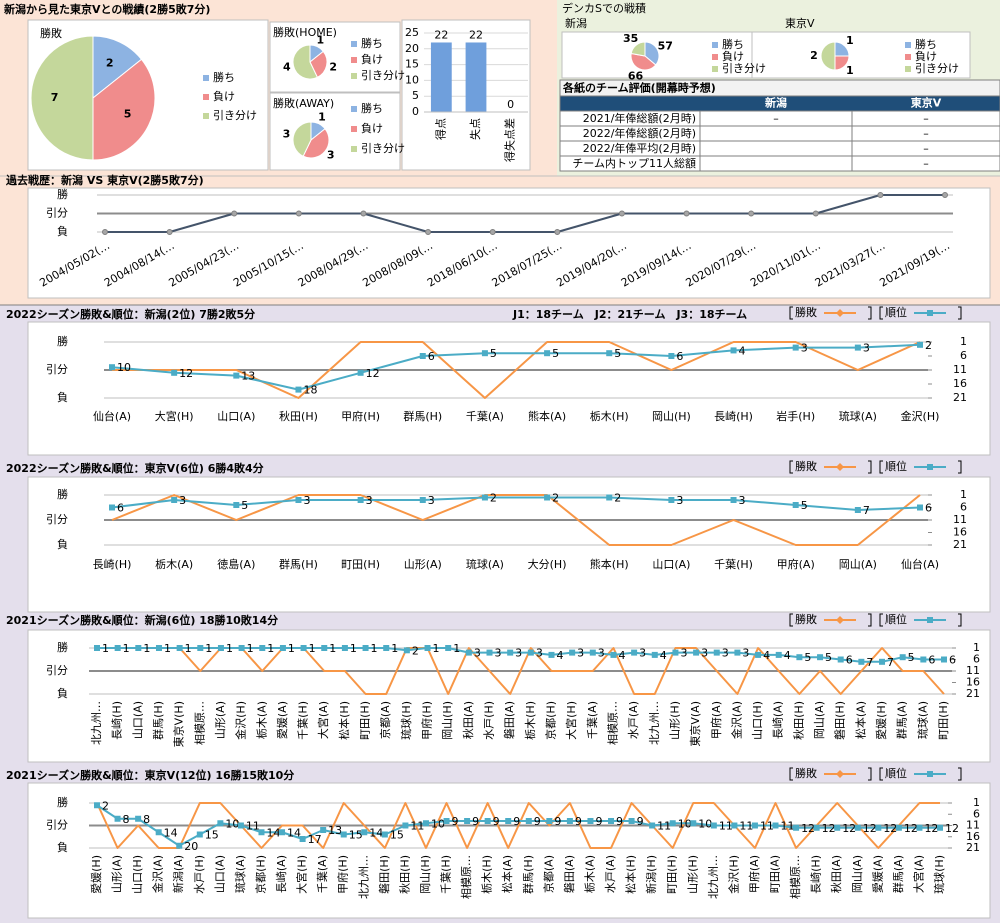 The width and height of the screenshot is (1000, 923). Describe the element at coordinates (487, 874) in the screenshot. I see `x-tick-label: 栃木(H)` at that location.